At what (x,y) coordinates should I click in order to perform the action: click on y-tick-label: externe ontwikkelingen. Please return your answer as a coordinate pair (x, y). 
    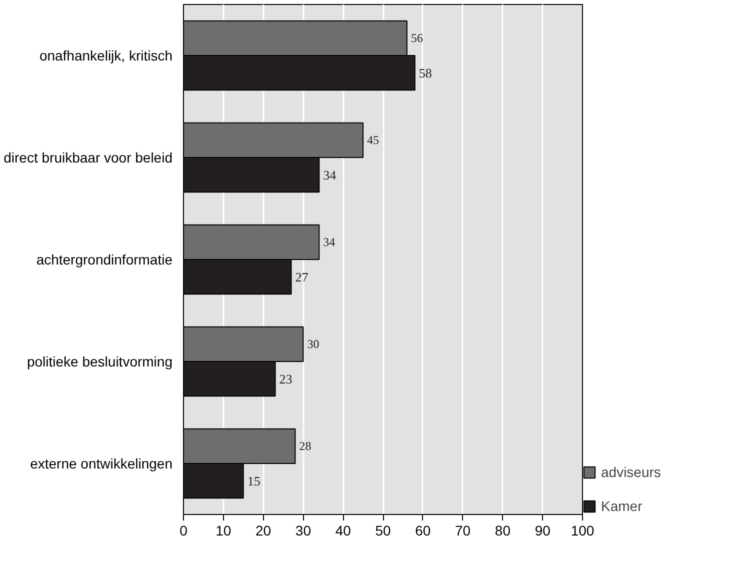
    Looking at the image, I should click on (101, 464).